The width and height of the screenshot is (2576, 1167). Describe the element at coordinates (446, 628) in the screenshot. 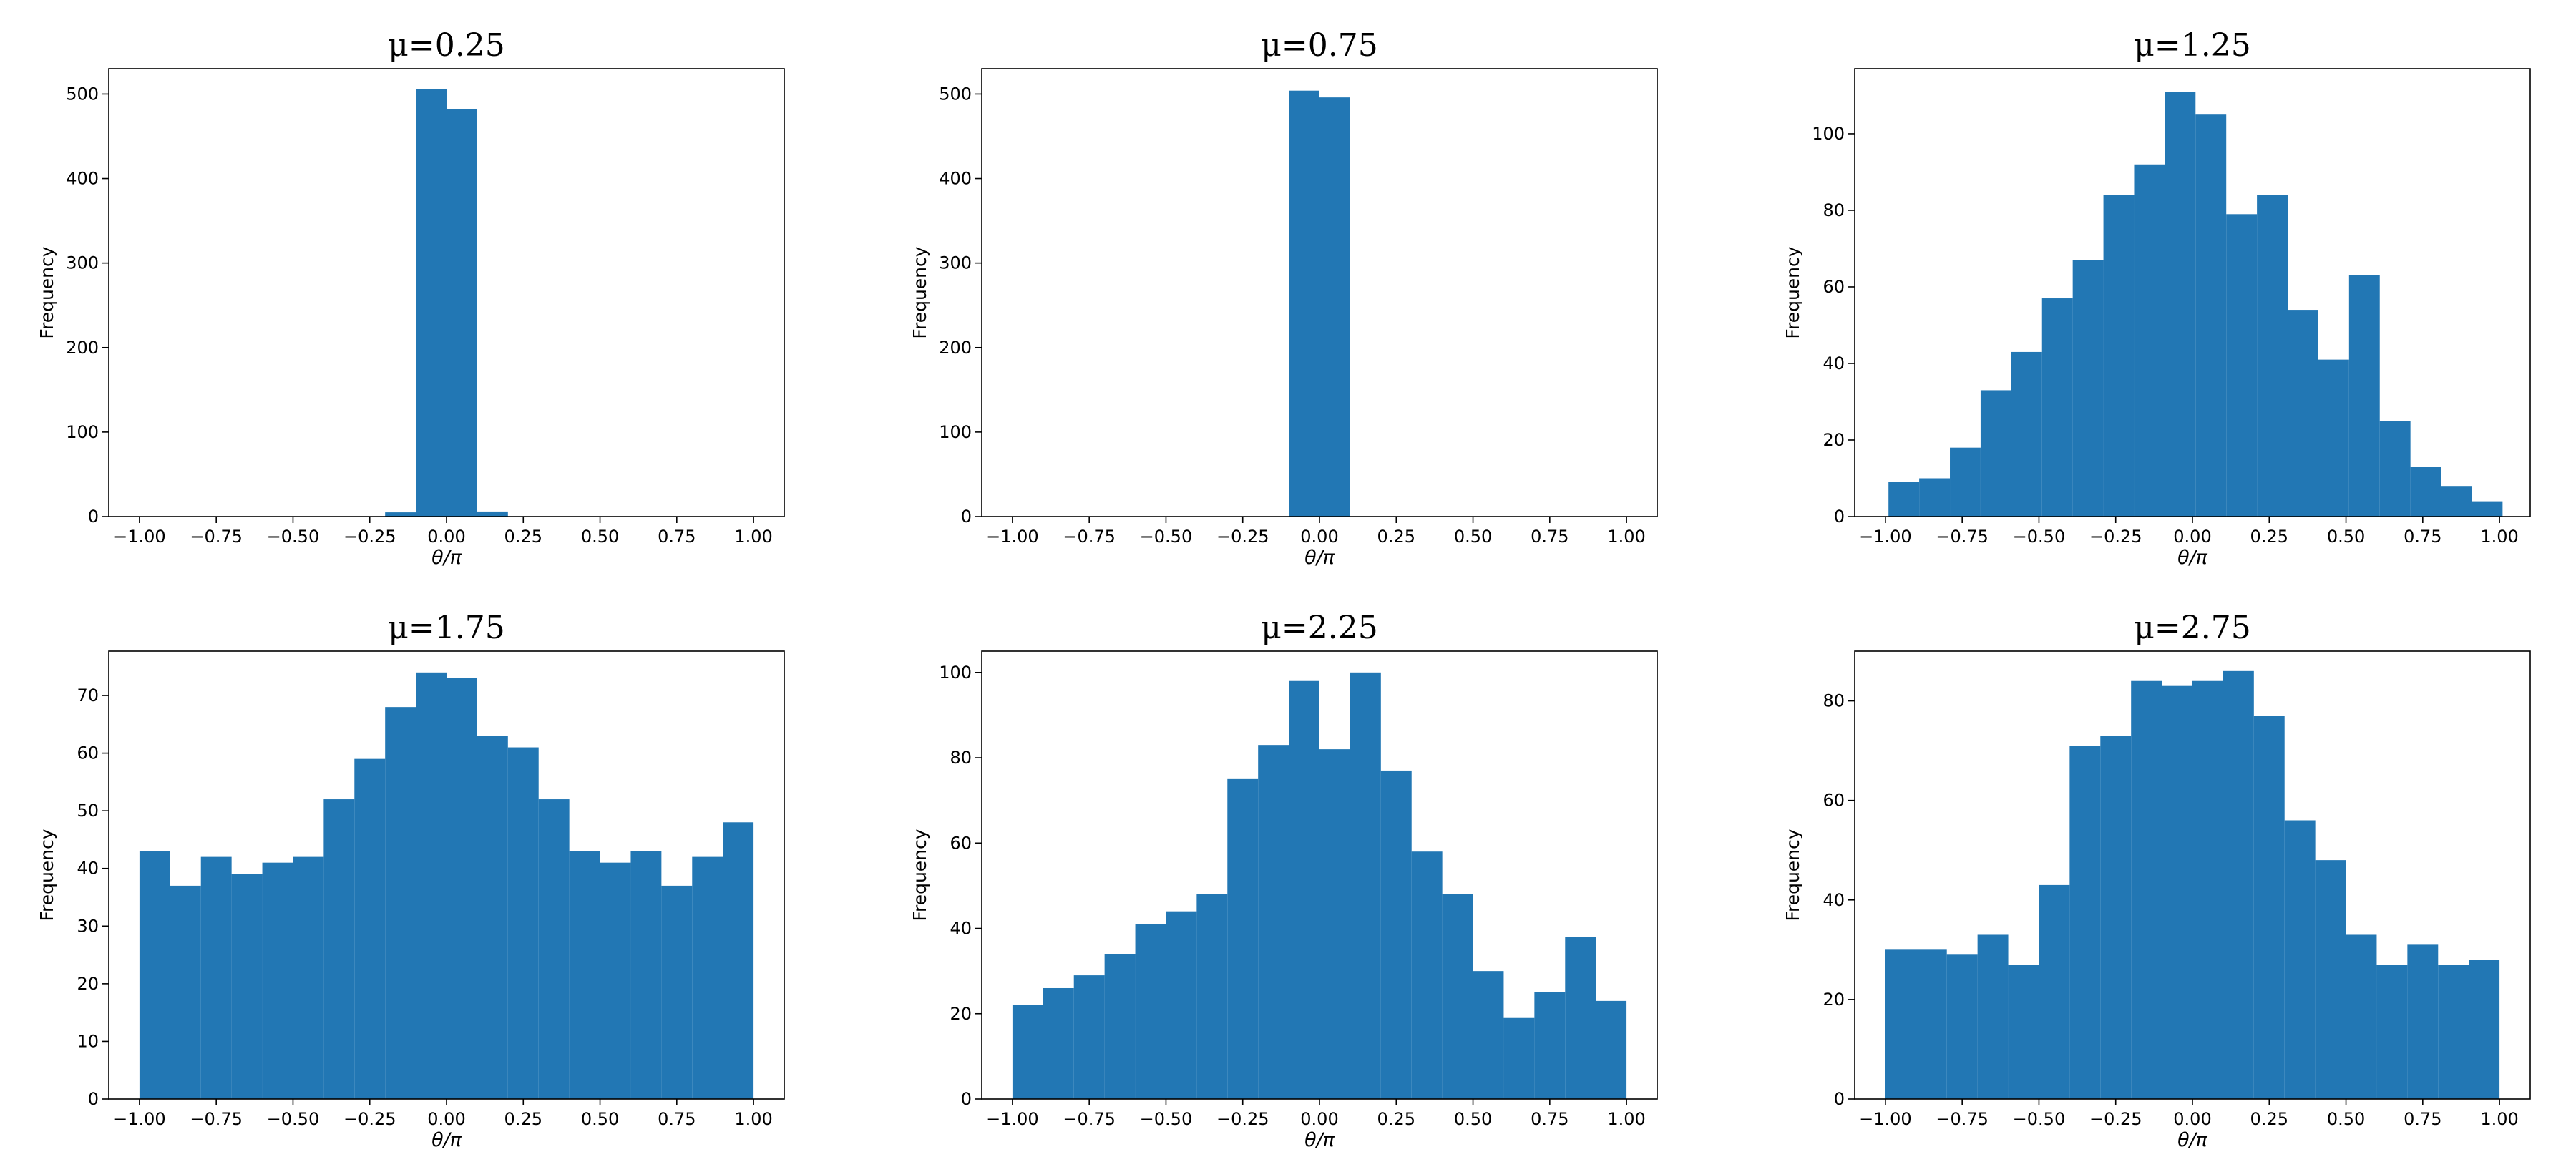

I see `chart-title: μ=1.75` at that location.